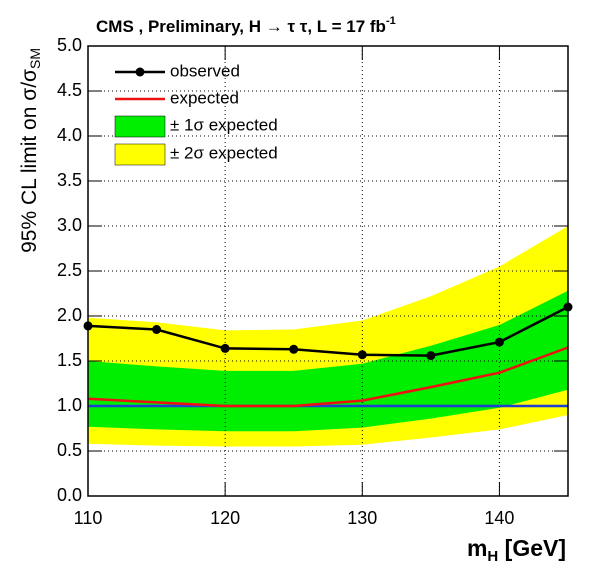 This screenshot has width=596, height=572. What do you see at coordinates (69, 315) in the screenshot?
I see `y-tick-label: 2.0` at bounding box center [69, 315].